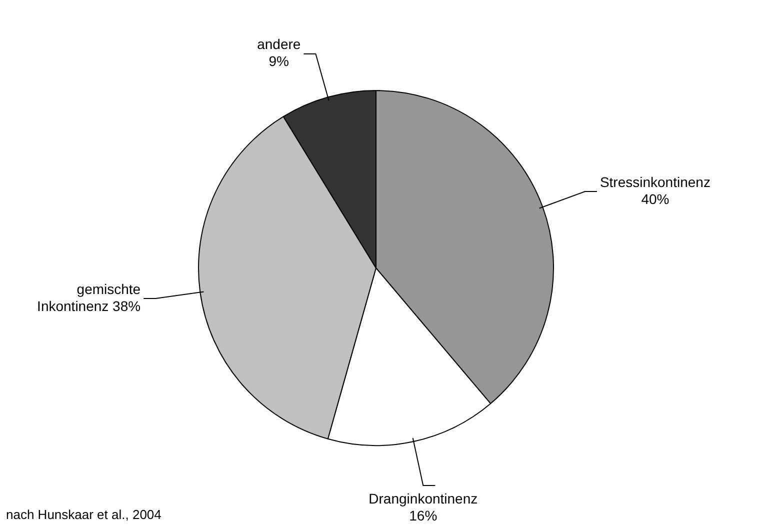 The image size is (762, 526). I want to click on text: nach Hunskaar et al., 2004, so click(84, 514).